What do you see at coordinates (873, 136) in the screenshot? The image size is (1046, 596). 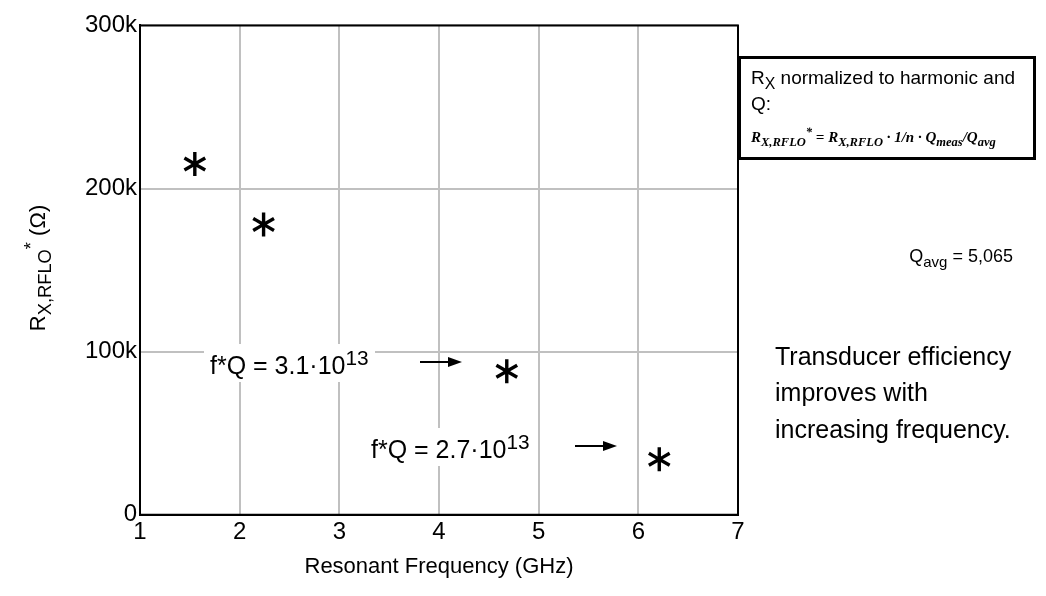 I see `text: R$_{X,RFLO}$$^{*}$ = R$_{X,RFLO}$ · 1/n · Q$_{meas}$/Q$_{avg}$` at bounding box center [873, 136].